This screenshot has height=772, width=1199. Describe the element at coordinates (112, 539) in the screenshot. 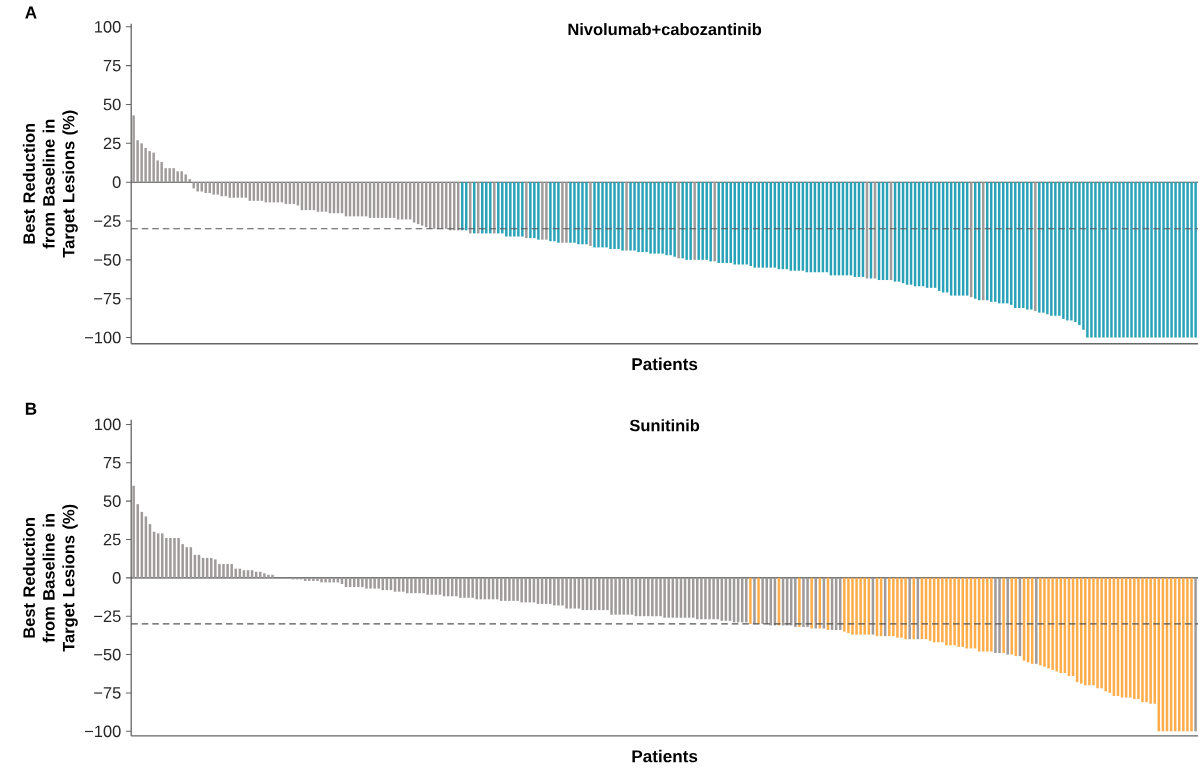

I see `y-tick-label: 25` at that location.